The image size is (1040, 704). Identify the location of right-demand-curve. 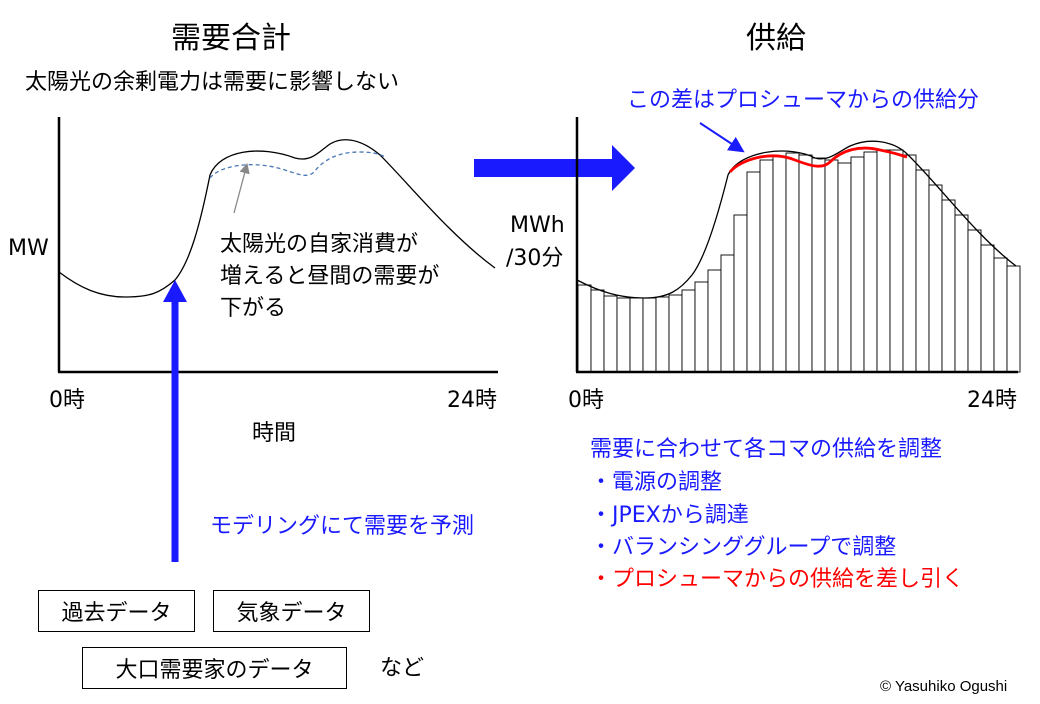
(796, 219).